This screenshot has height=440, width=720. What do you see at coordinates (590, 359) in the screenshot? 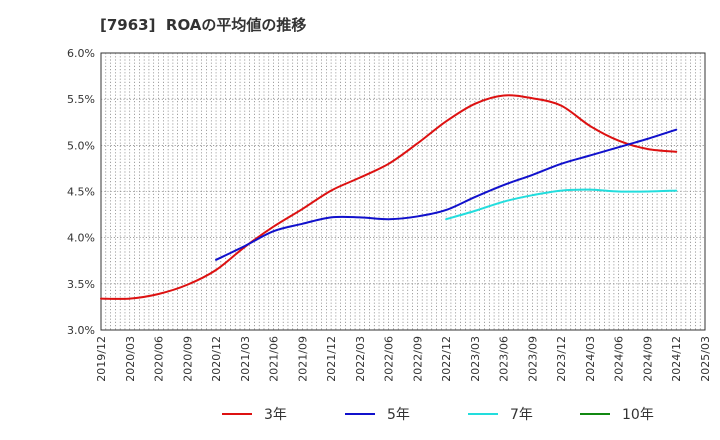
I see `x-tick-label: 2024/03` at bounding box center [590, 359].